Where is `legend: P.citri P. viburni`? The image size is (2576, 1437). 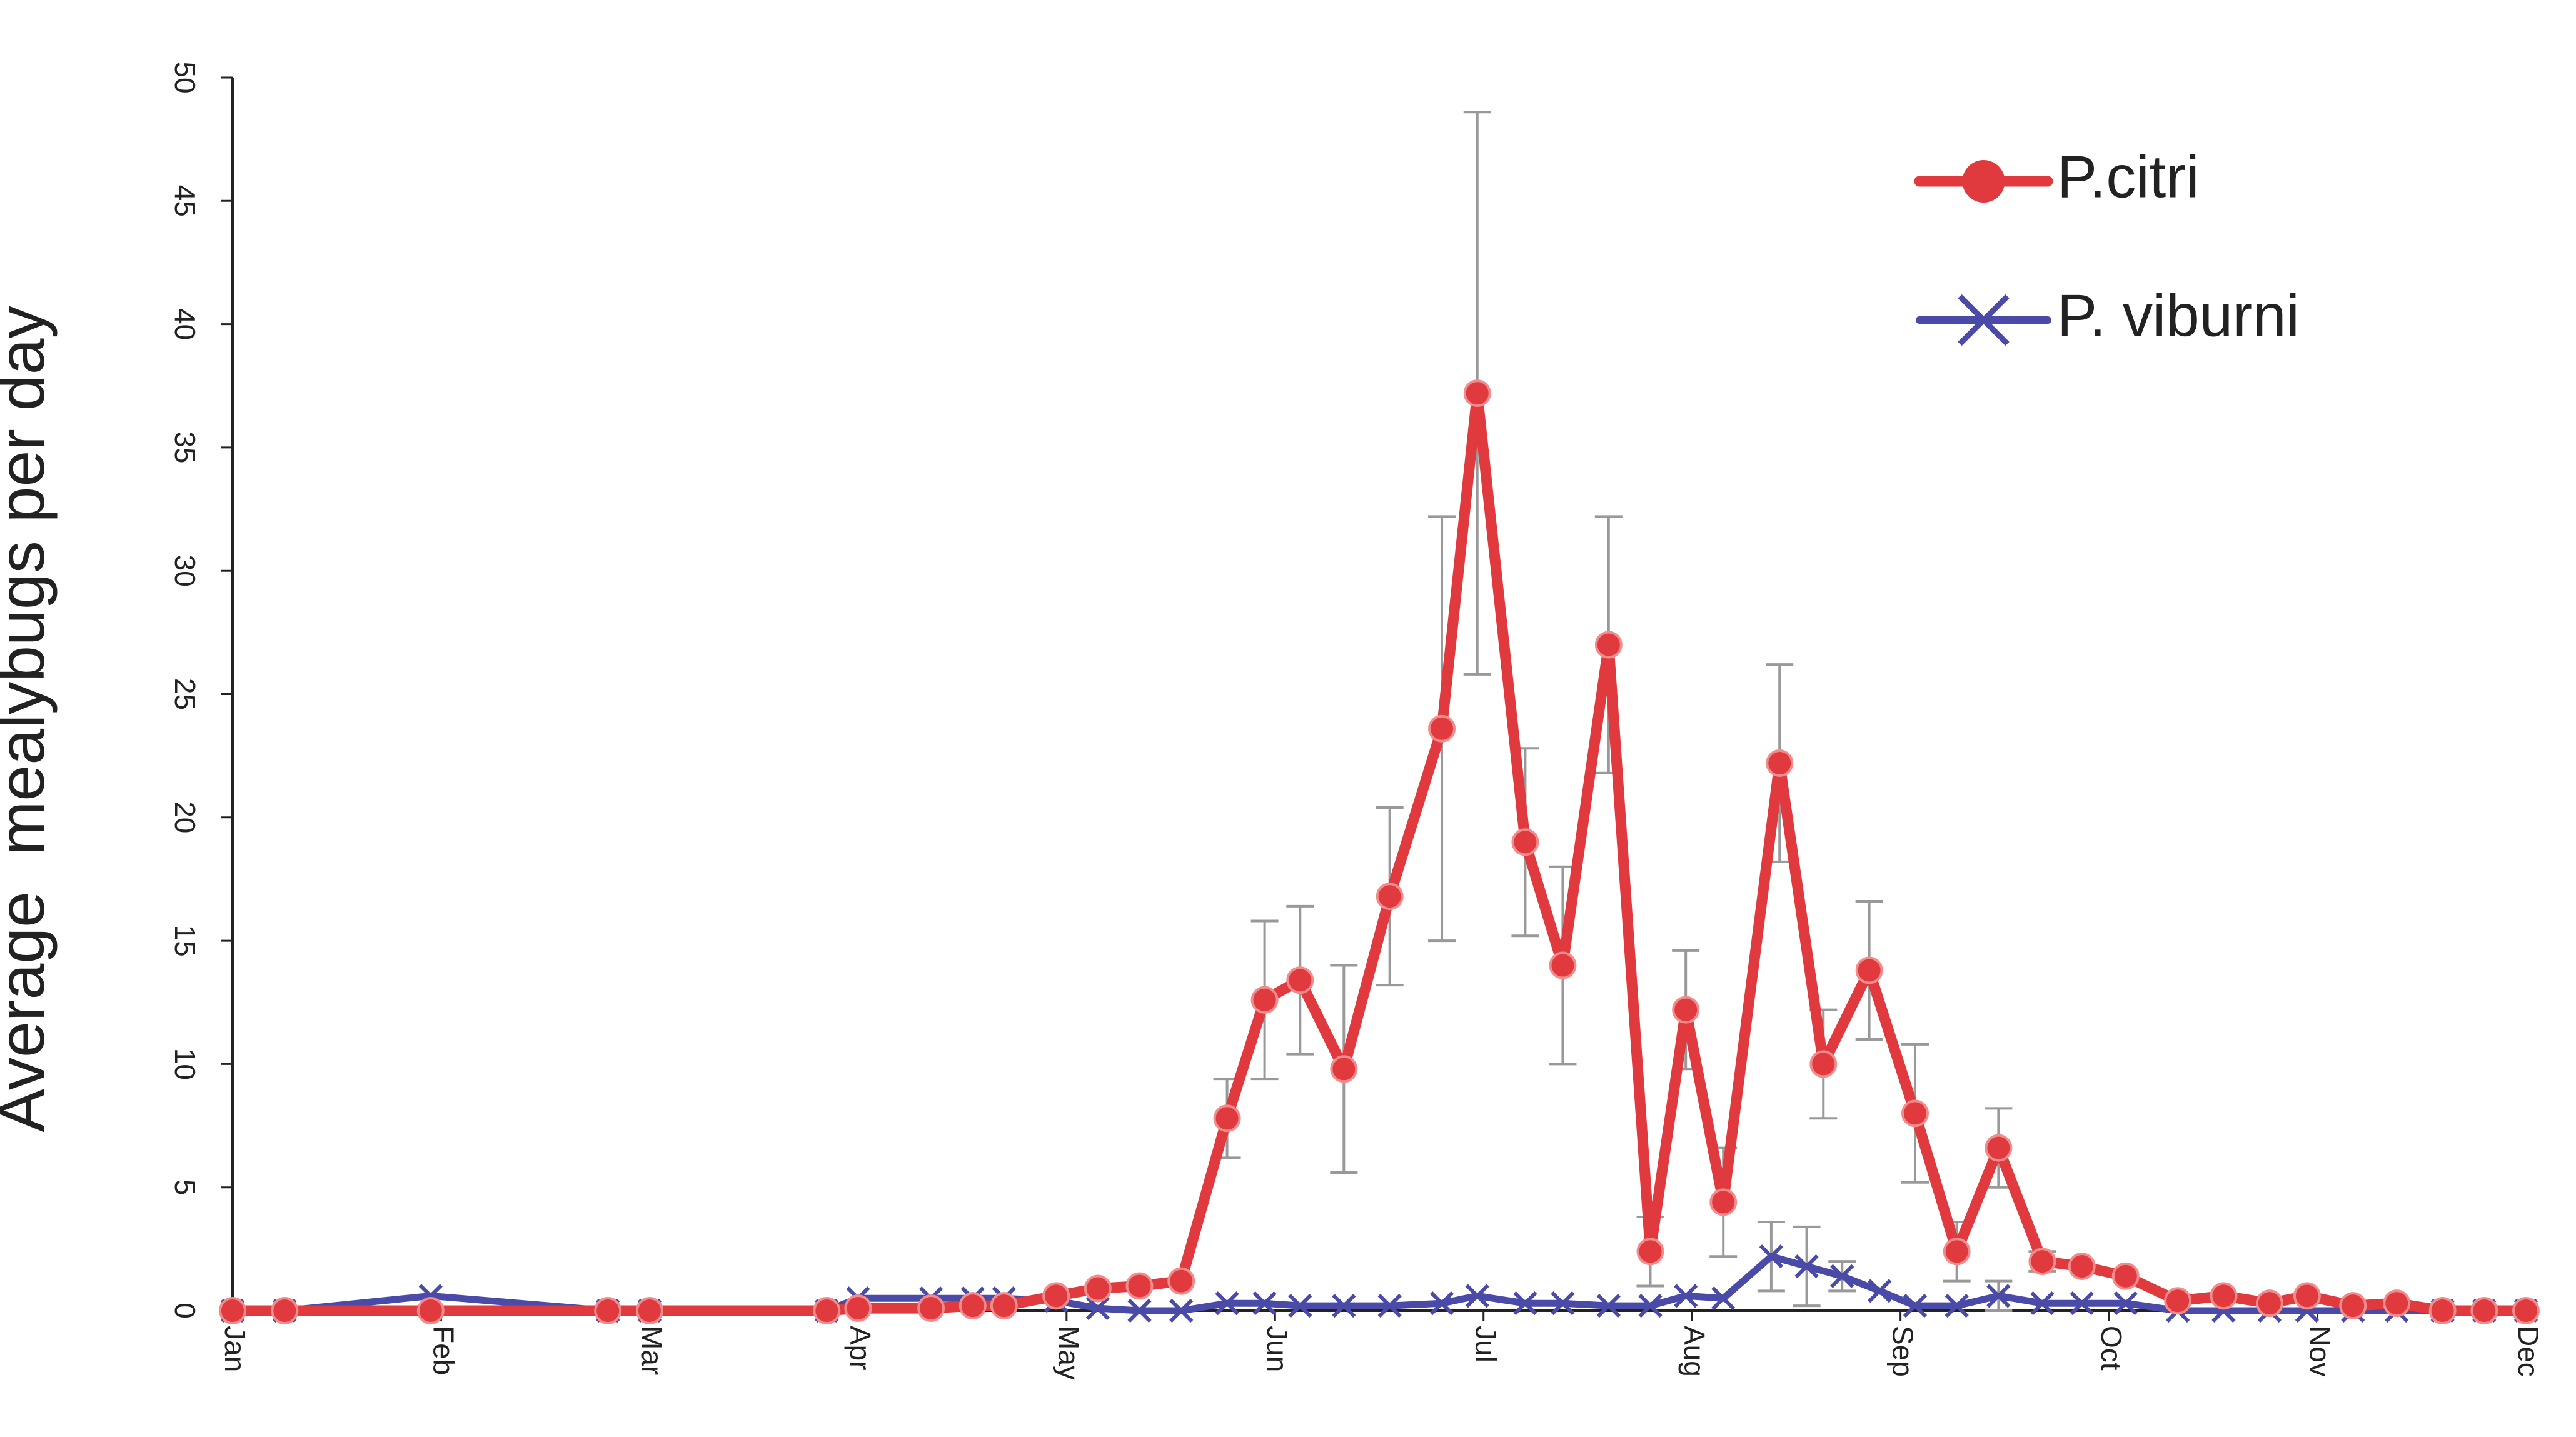
legend: P.citri P. viburni is located at coordinates (2107, 246).